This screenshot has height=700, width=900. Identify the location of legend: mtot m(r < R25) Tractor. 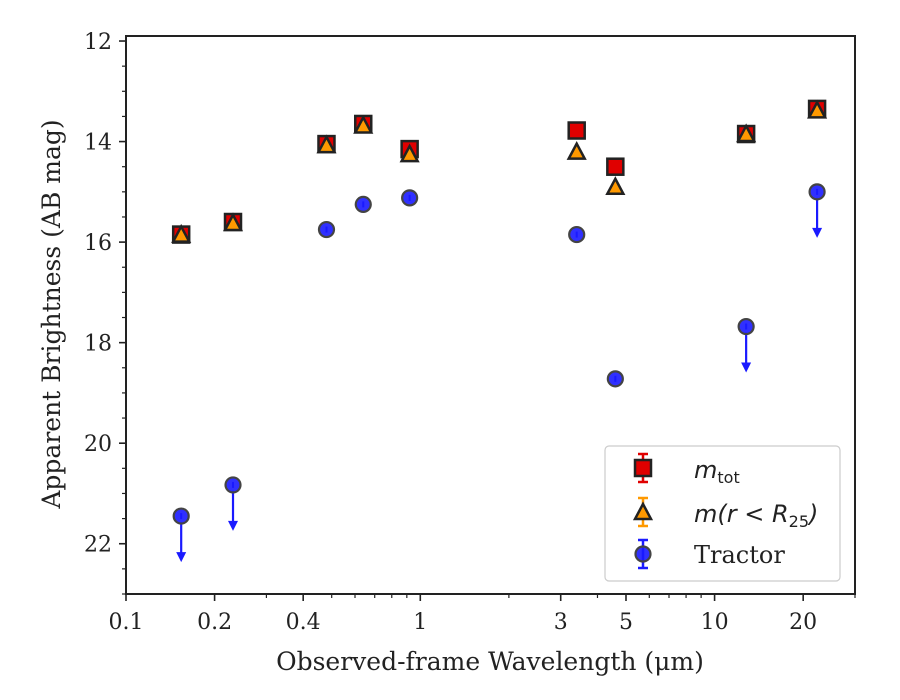
(722, 513).